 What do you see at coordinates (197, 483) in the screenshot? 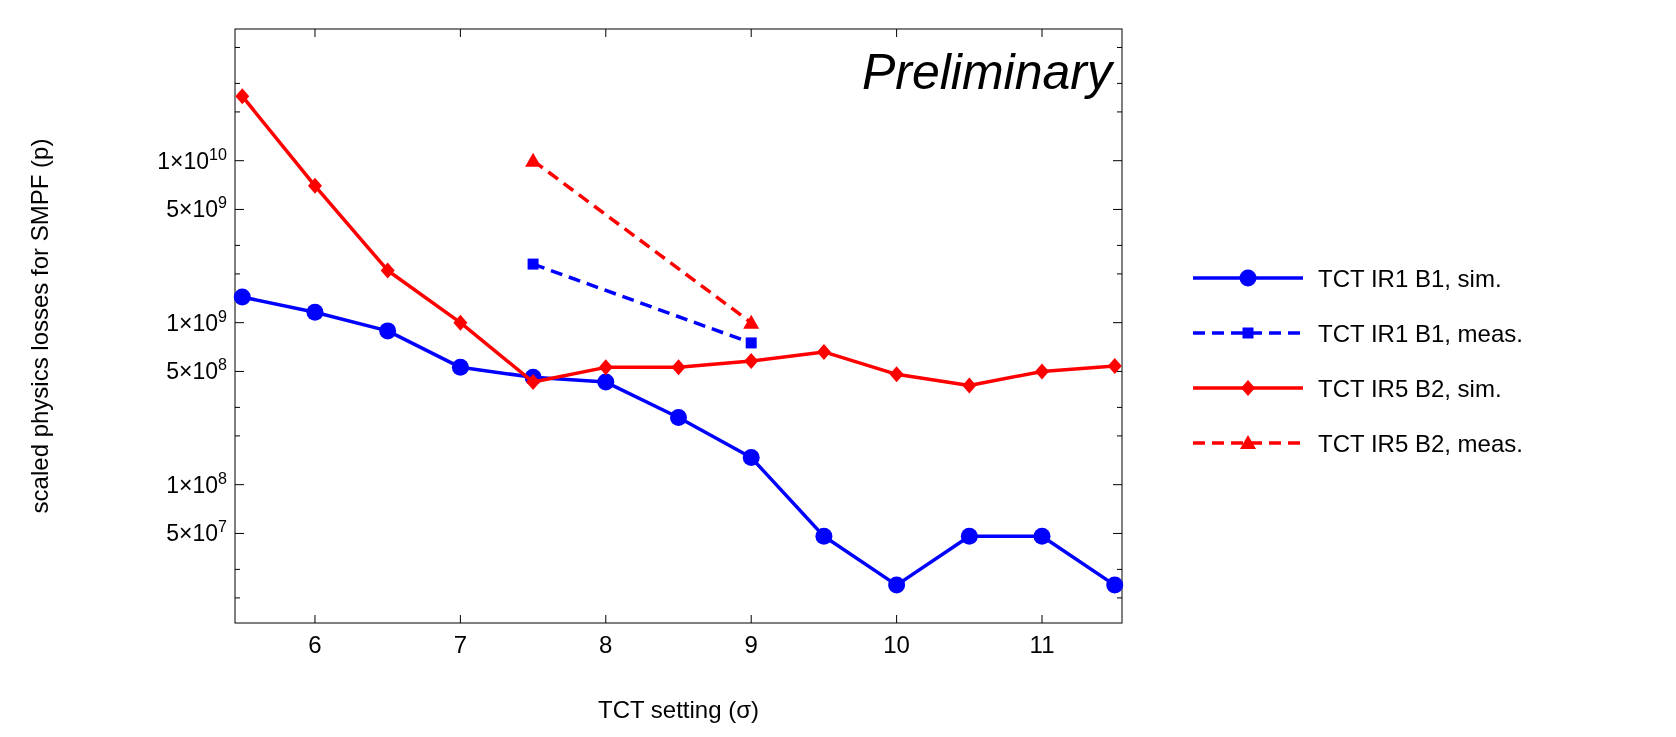
I see `y-tick-label: 1×10$^{8}$` at bounding box center [197, 483].